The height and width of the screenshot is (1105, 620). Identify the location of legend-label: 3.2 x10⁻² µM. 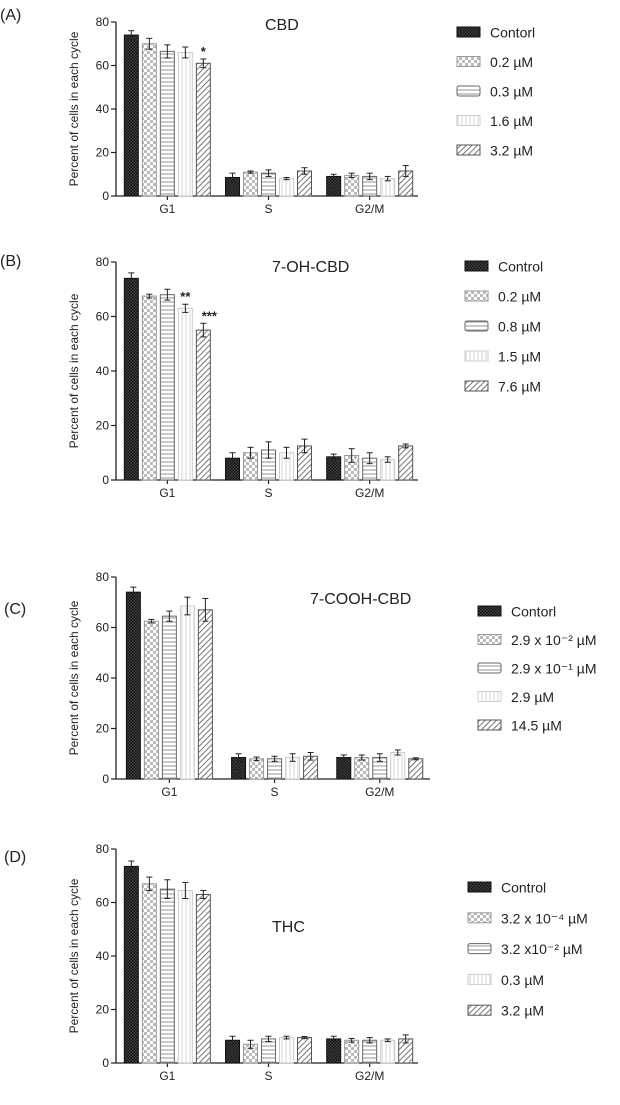
(542, 949).